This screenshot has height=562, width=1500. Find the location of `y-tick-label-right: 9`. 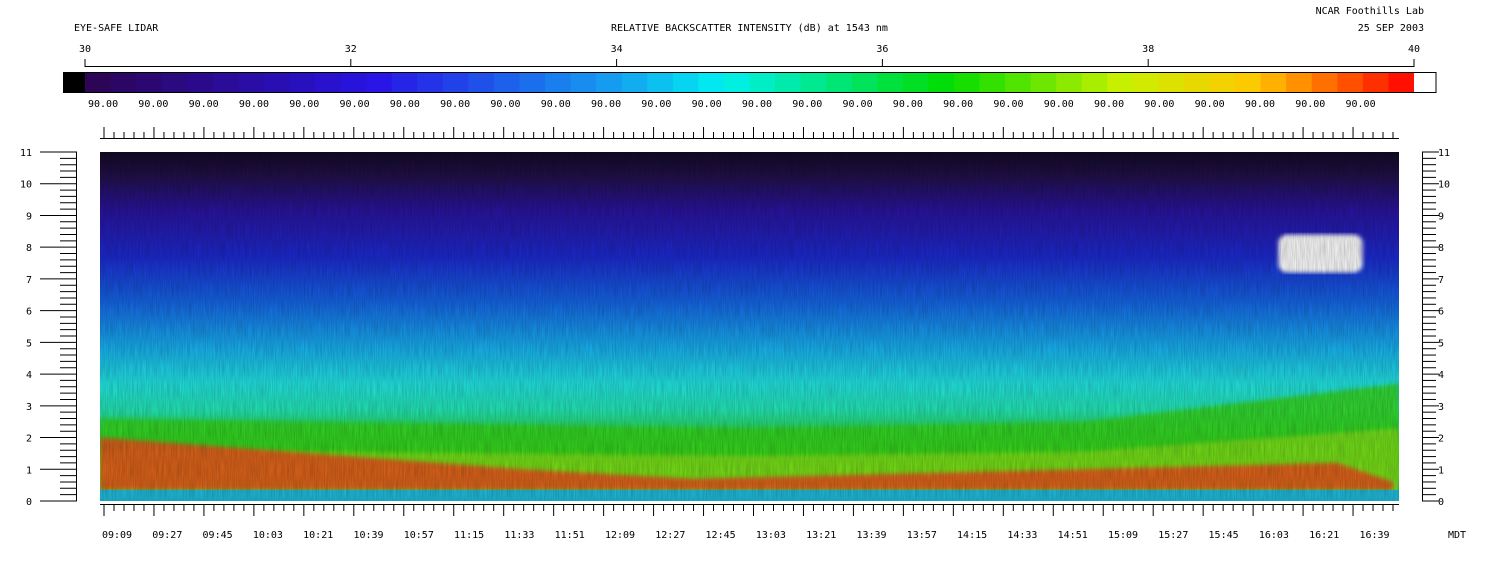

y-tick-label-right: 9 is located at coordinates (1441, 216).